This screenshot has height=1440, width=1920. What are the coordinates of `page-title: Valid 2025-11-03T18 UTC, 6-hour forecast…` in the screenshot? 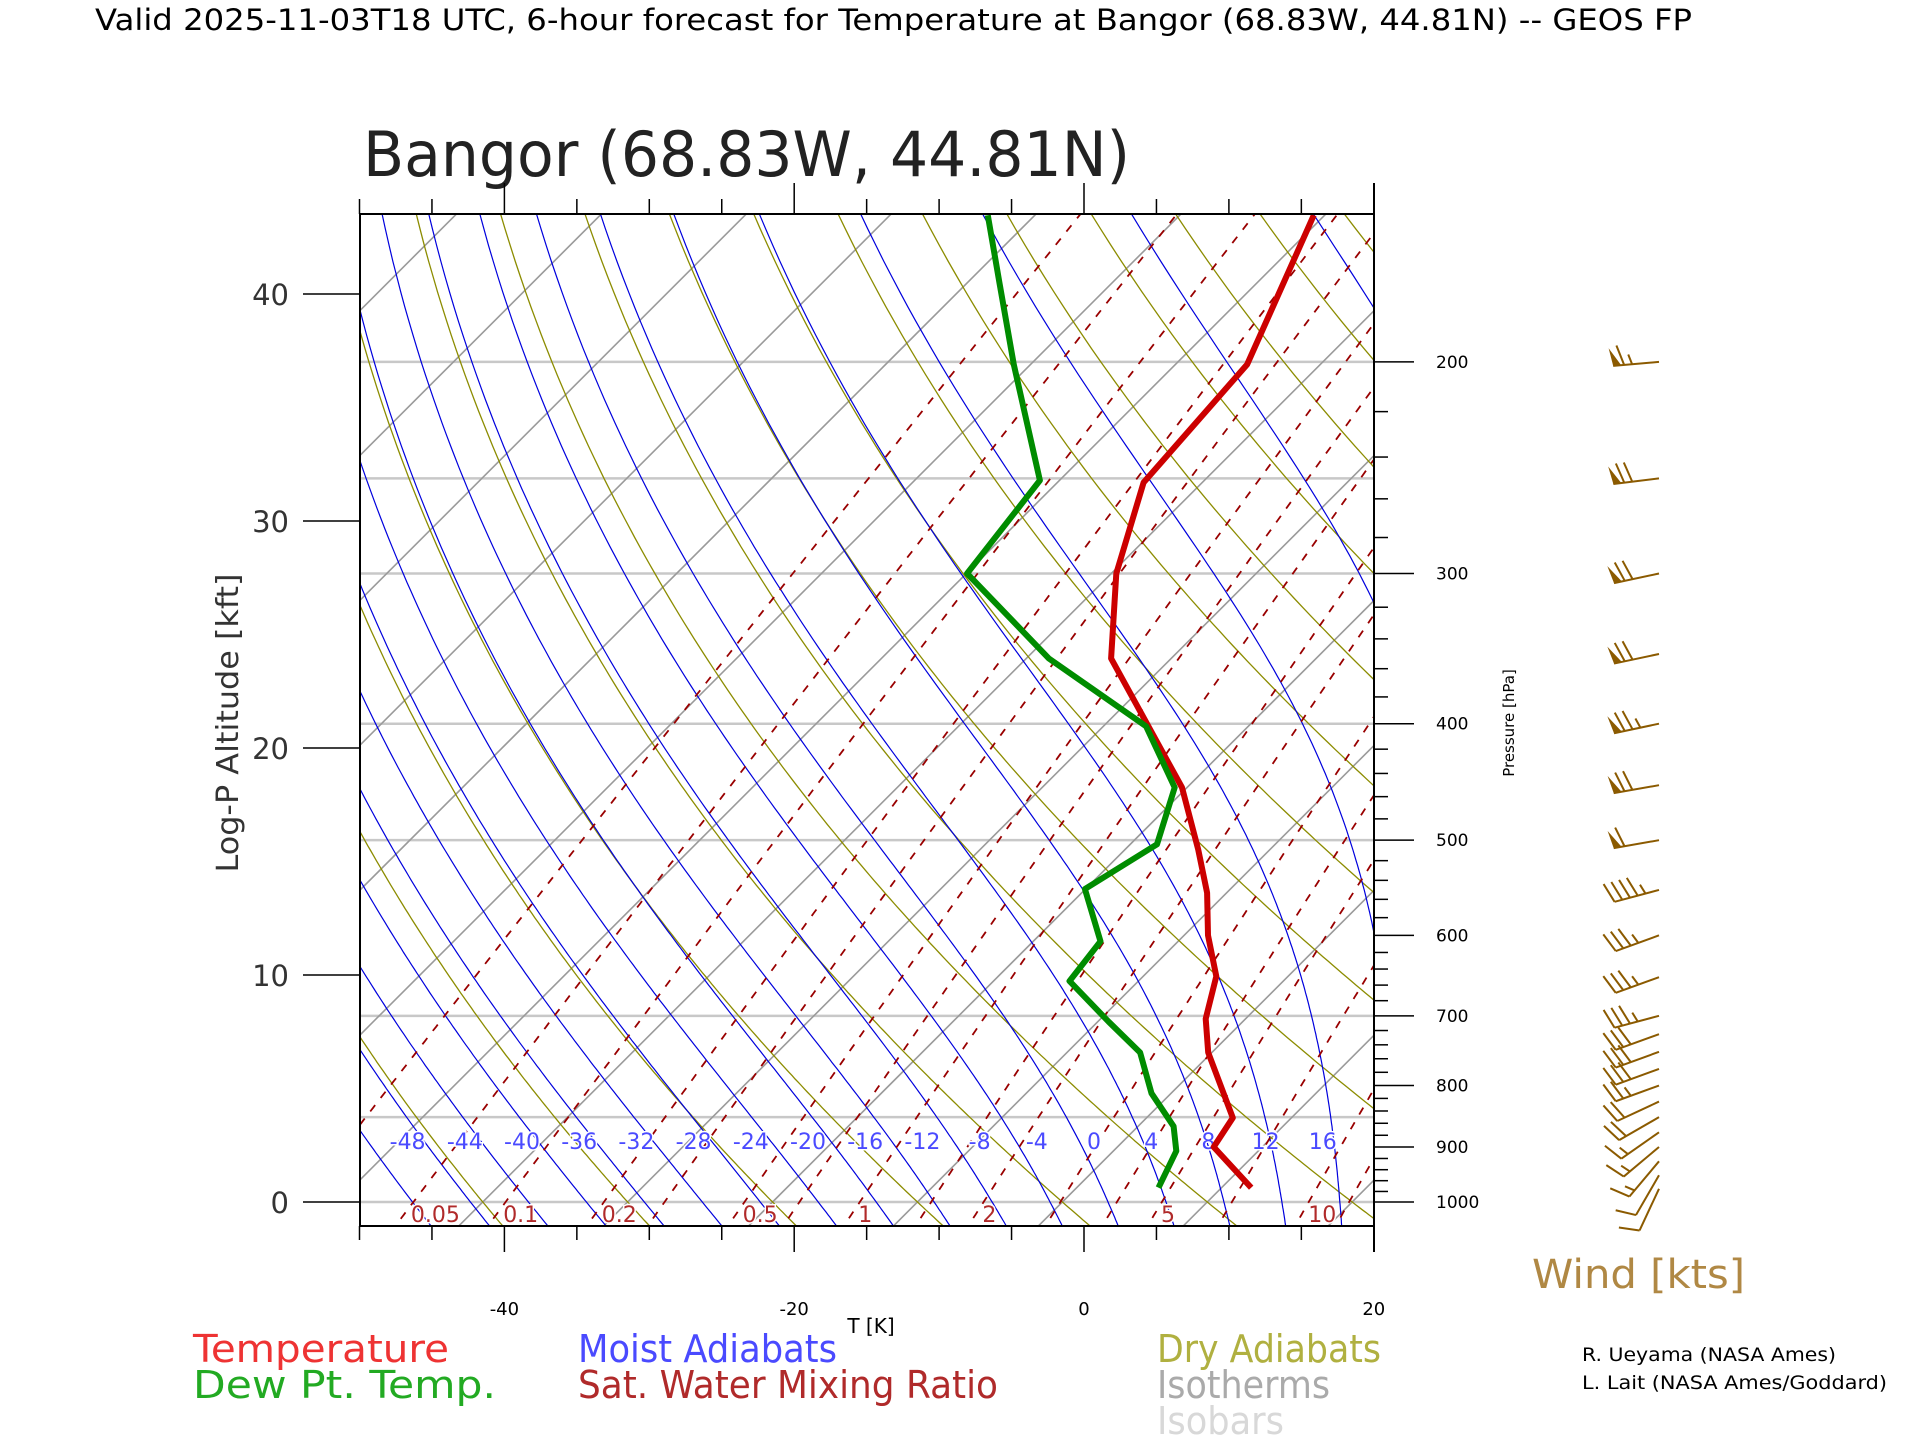 It's located at (893, 20).